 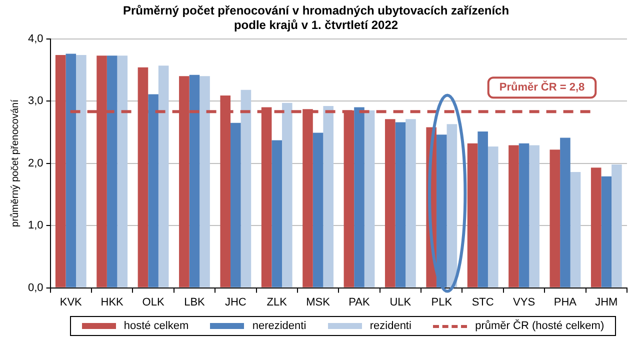 What do you see at coordinates (277, 302) in the screenshot?
I see `x-tick-label: ZLK` at bounding box center [277, 302].